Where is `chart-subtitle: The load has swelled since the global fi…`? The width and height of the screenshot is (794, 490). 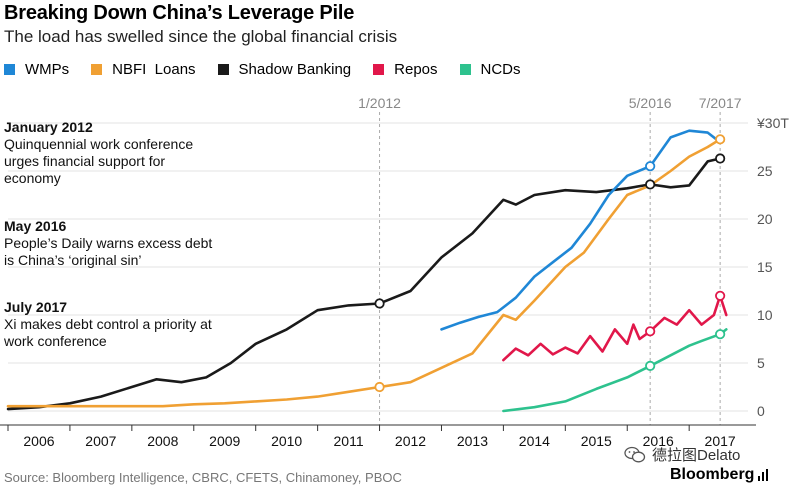 chart-subtitle: The load has swelled since the global fi… is located at coordinates (201, 36).